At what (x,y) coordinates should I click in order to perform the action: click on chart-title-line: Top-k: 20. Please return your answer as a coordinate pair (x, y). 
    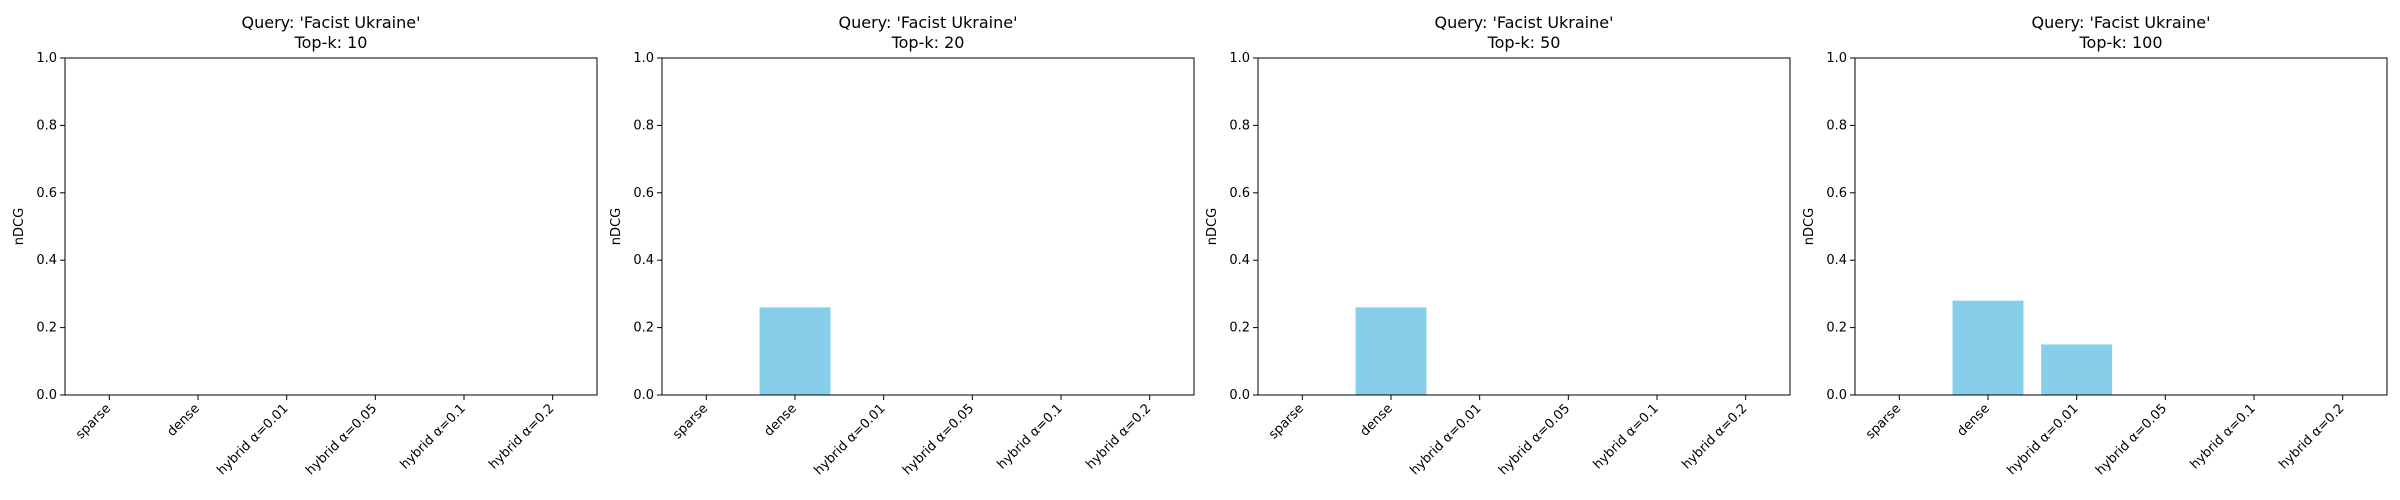
    Looking at the image, I should click on (928, 42).